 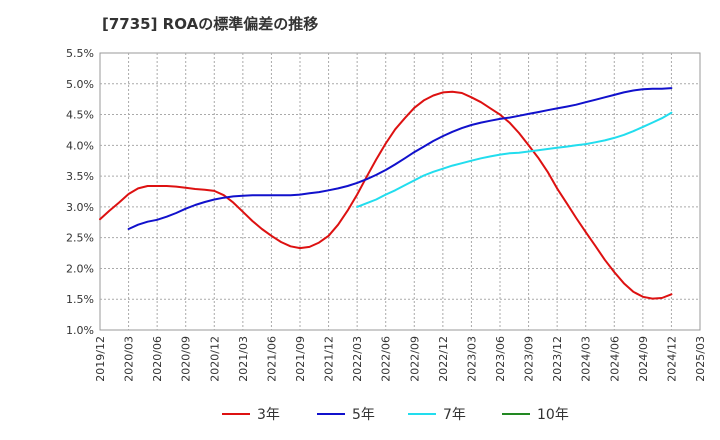 I want to click on x-tick-label: 2022/09, so click(x=414, y=359).